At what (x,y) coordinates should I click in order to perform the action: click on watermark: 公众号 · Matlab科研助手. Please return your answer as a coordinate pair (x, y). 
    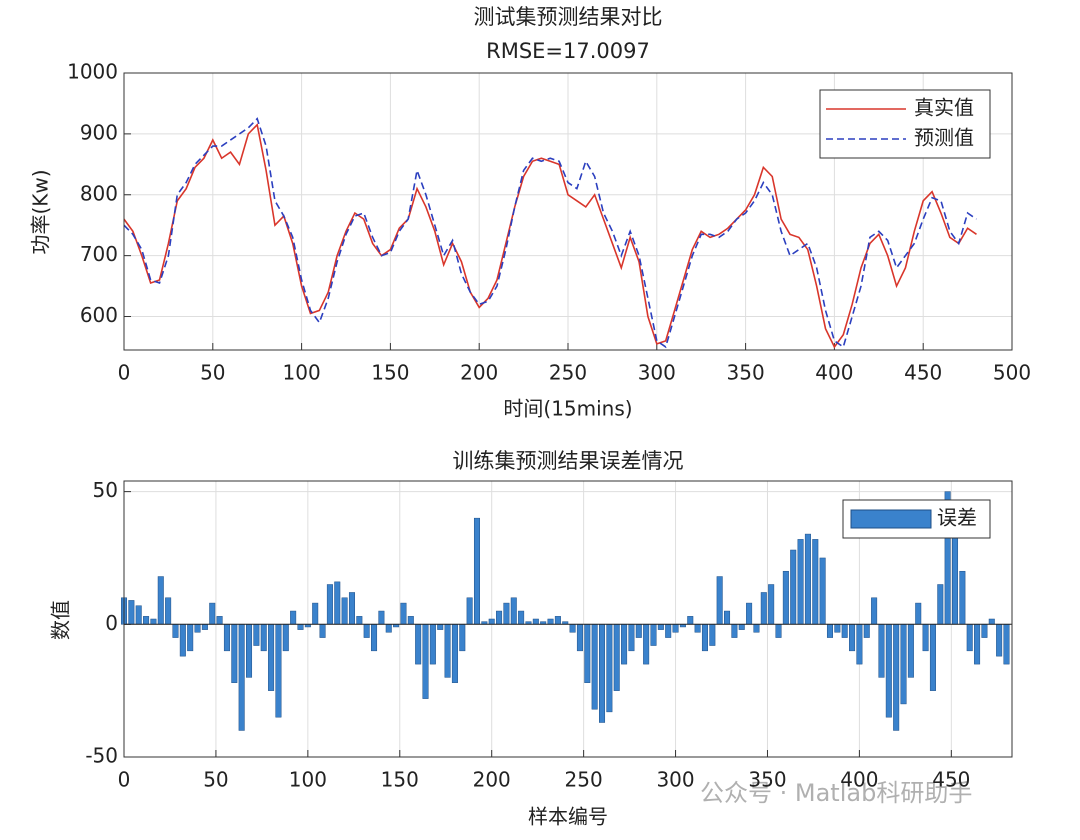
    Looking at the image, I should click on (836, 793).